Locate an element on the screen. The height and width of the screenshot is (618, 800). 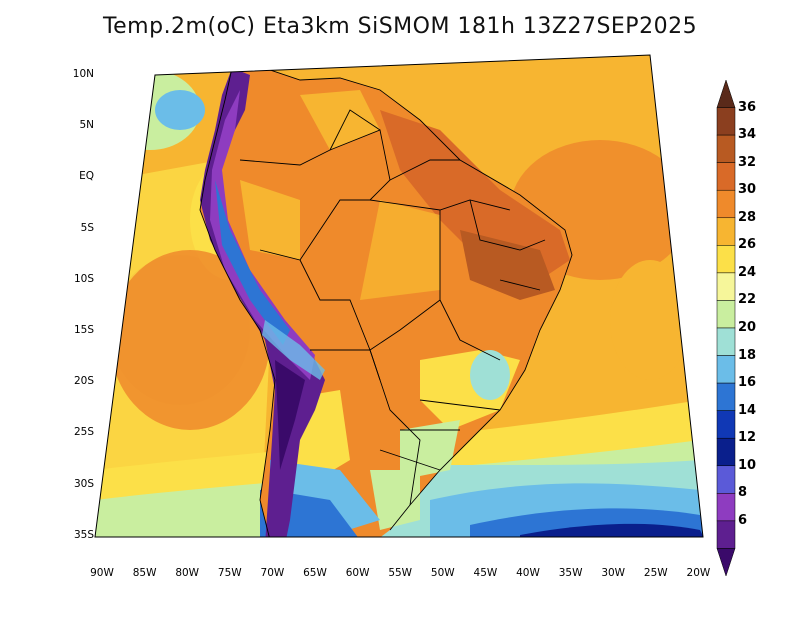
lon-tick-label: 70W is located at coordinates (272, 573).